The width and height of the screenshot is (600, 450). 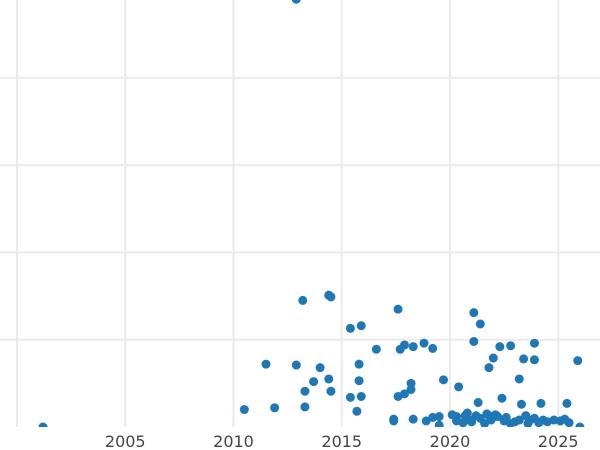 What do you see at coordinates (450, 441) in the screenshot?
I see `x-tick-label: 2020` at bounding box center [450, 441].